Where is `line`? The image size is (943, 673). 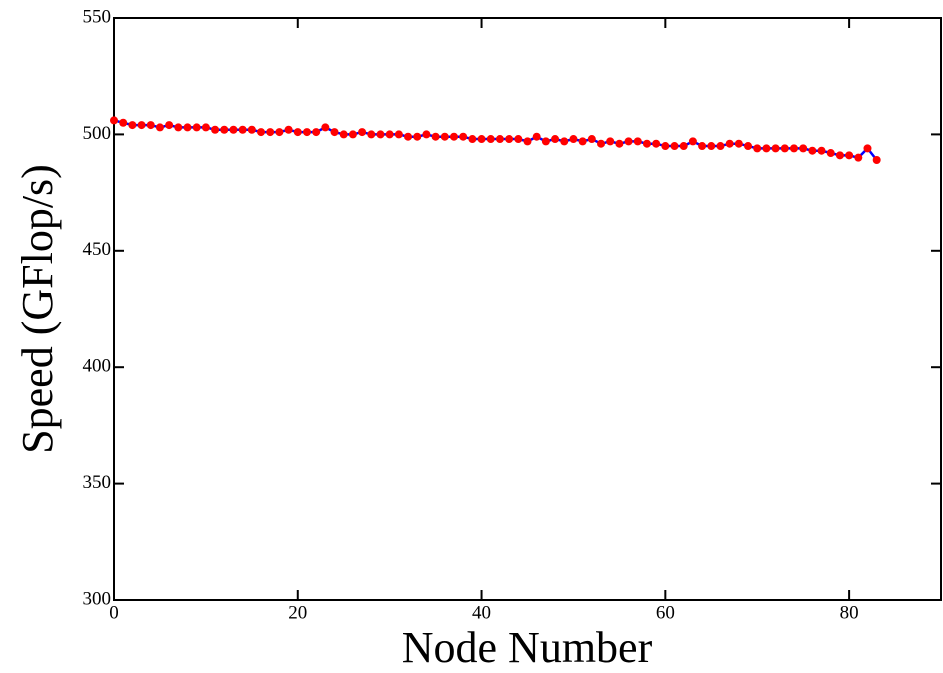
line is located at coordinates (495, 140).